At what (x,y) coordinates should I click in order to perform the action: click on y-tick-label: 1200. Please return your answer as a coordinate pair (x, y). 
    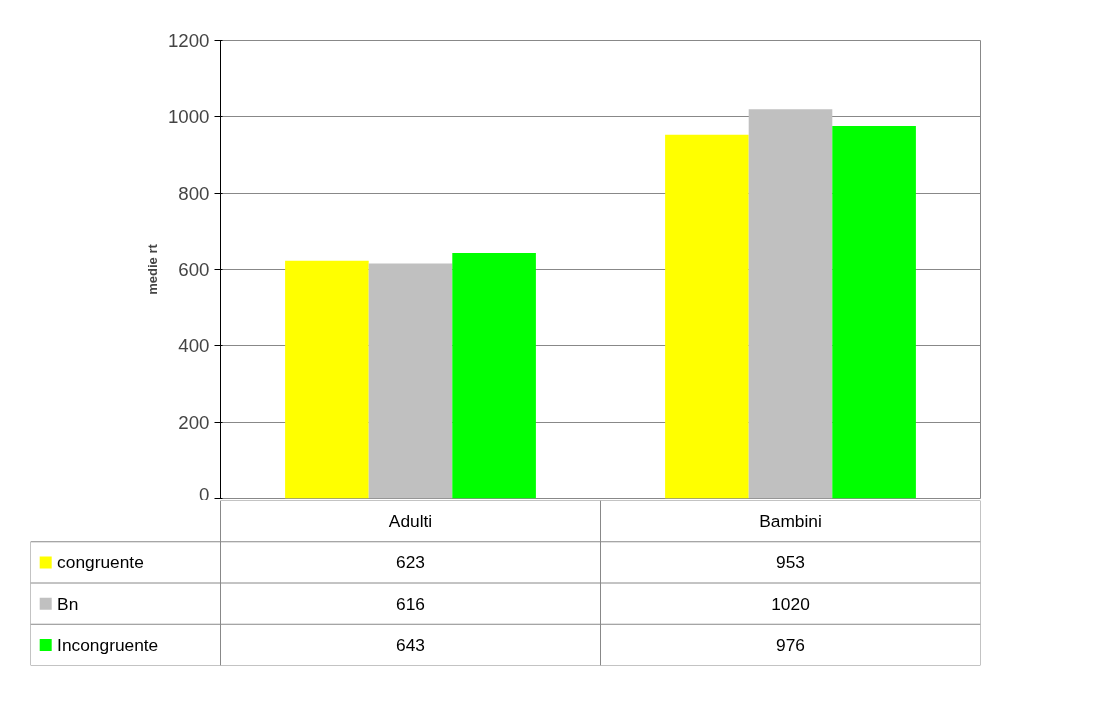
    Looking at the image, I should click on (189, 40).